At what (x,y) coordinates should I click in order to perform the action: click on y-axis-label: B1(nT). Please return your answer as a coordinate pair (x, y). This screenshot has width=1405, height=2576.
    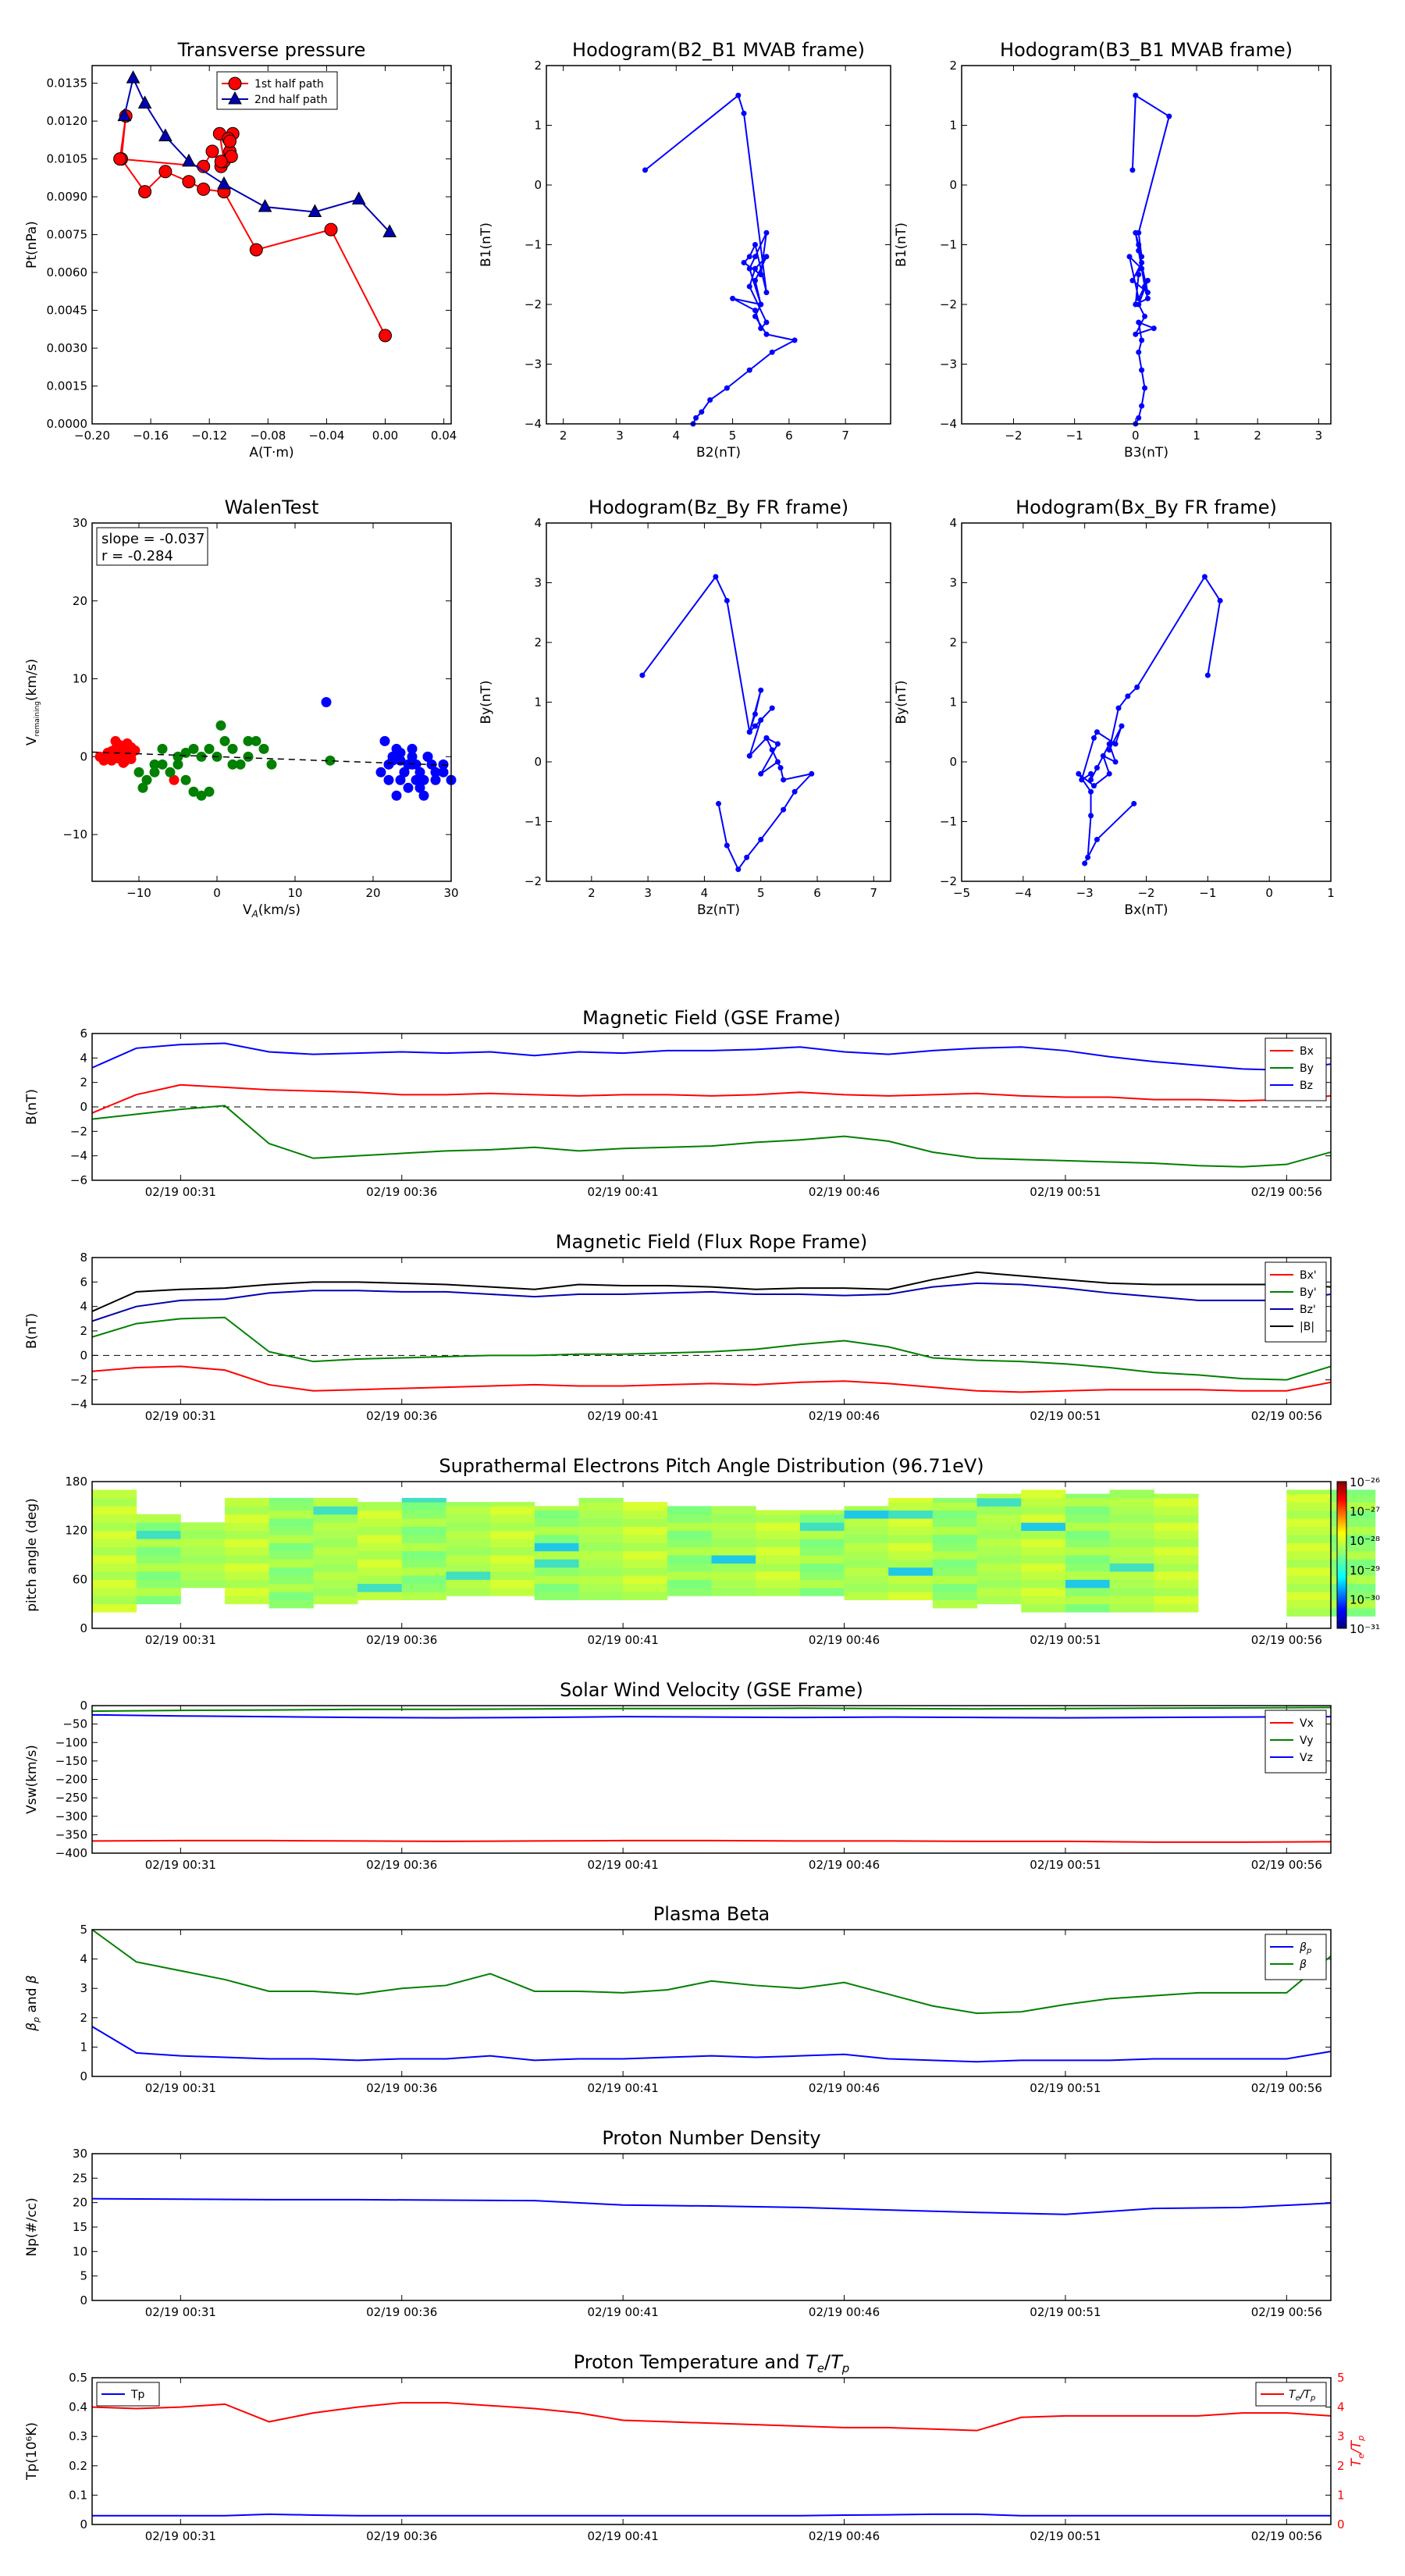
    Looking at the image, I should click on (486, 245).